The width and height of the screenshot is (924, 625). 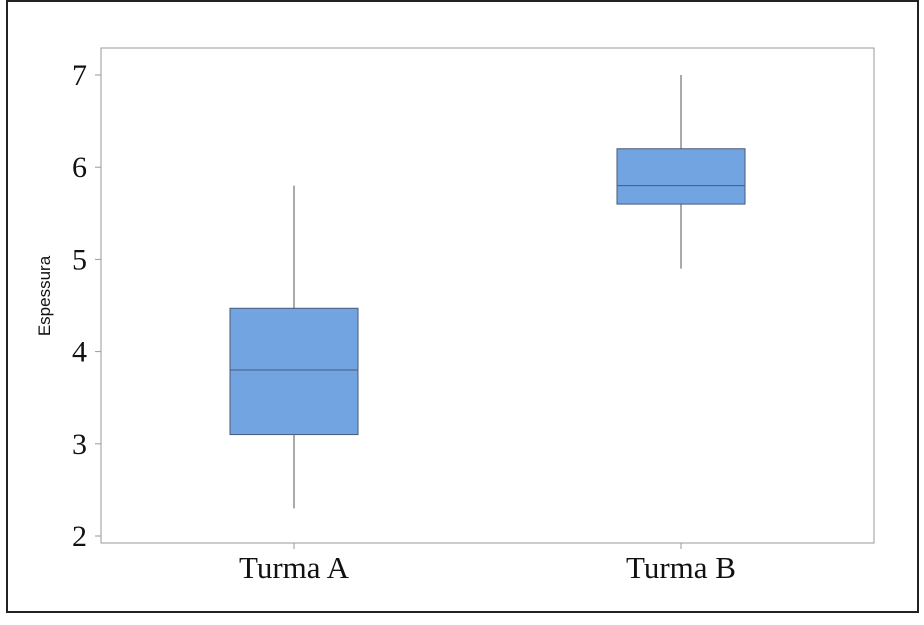 What do you see at coordinates (79, 167) in the screenshot?
I see `y-tick-label: 6` at bounding box center [79, 167].